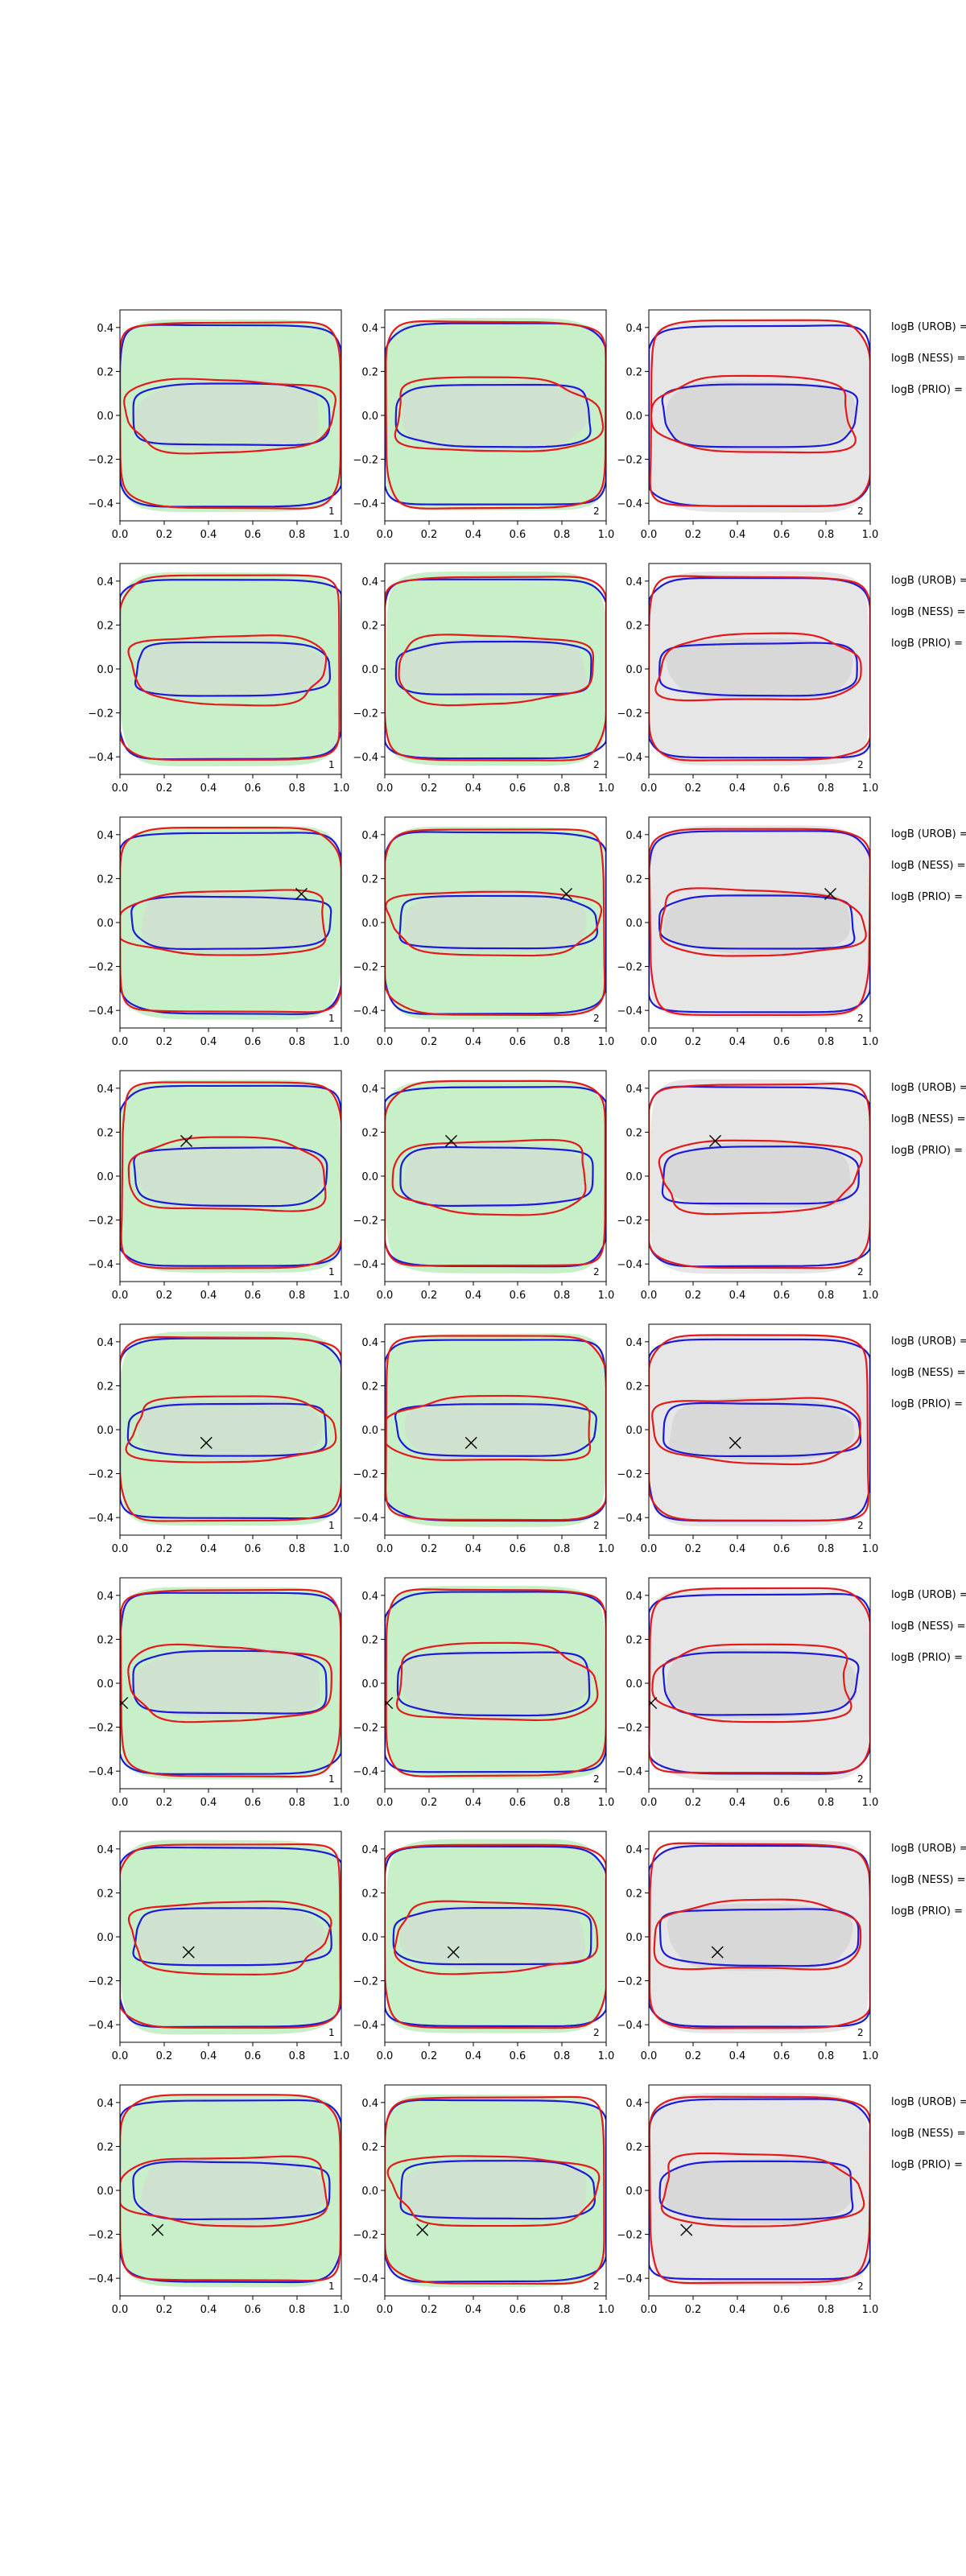 This screenshot has width=966, height=2576. What do you see at coordinates (747, 1693) in the screenshot?
I see `panel-r6-c3: 2 0.0 0.2 0.4 0.6 0.8 1.0 −0.4 −0.2 0.0 0.2 0.4` at bounding box center [747, 1693].